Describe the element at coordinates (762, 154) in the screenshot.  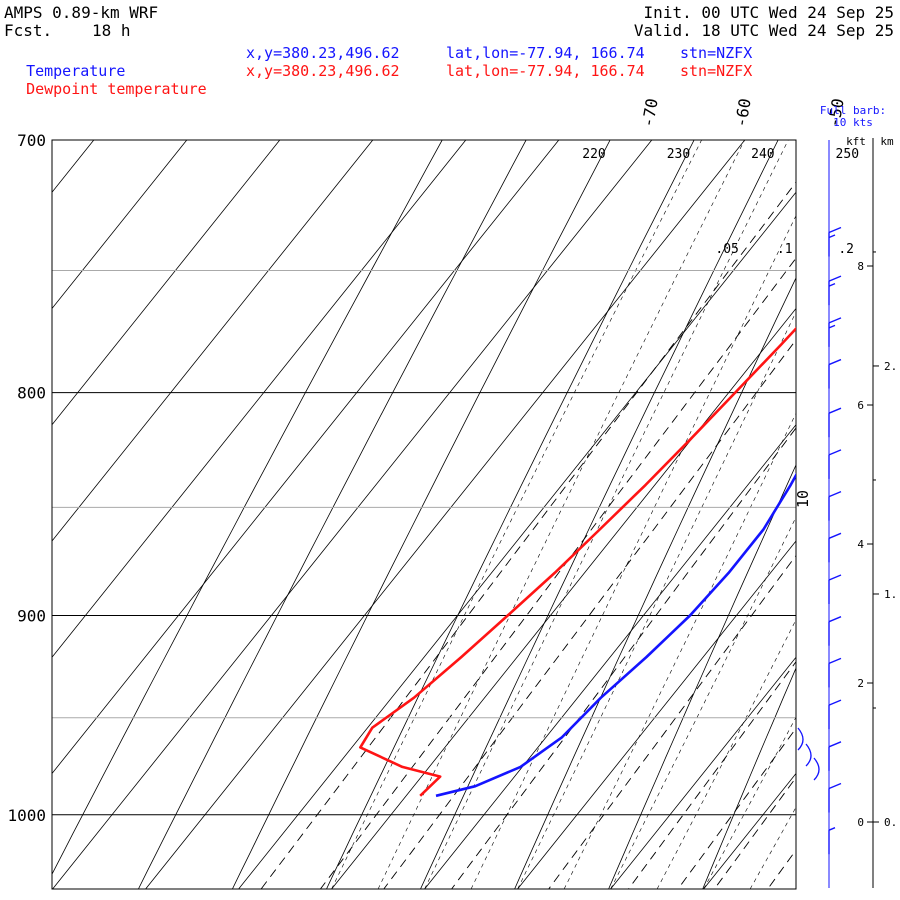
I see `dry-adiabat-label: 240` at that location.